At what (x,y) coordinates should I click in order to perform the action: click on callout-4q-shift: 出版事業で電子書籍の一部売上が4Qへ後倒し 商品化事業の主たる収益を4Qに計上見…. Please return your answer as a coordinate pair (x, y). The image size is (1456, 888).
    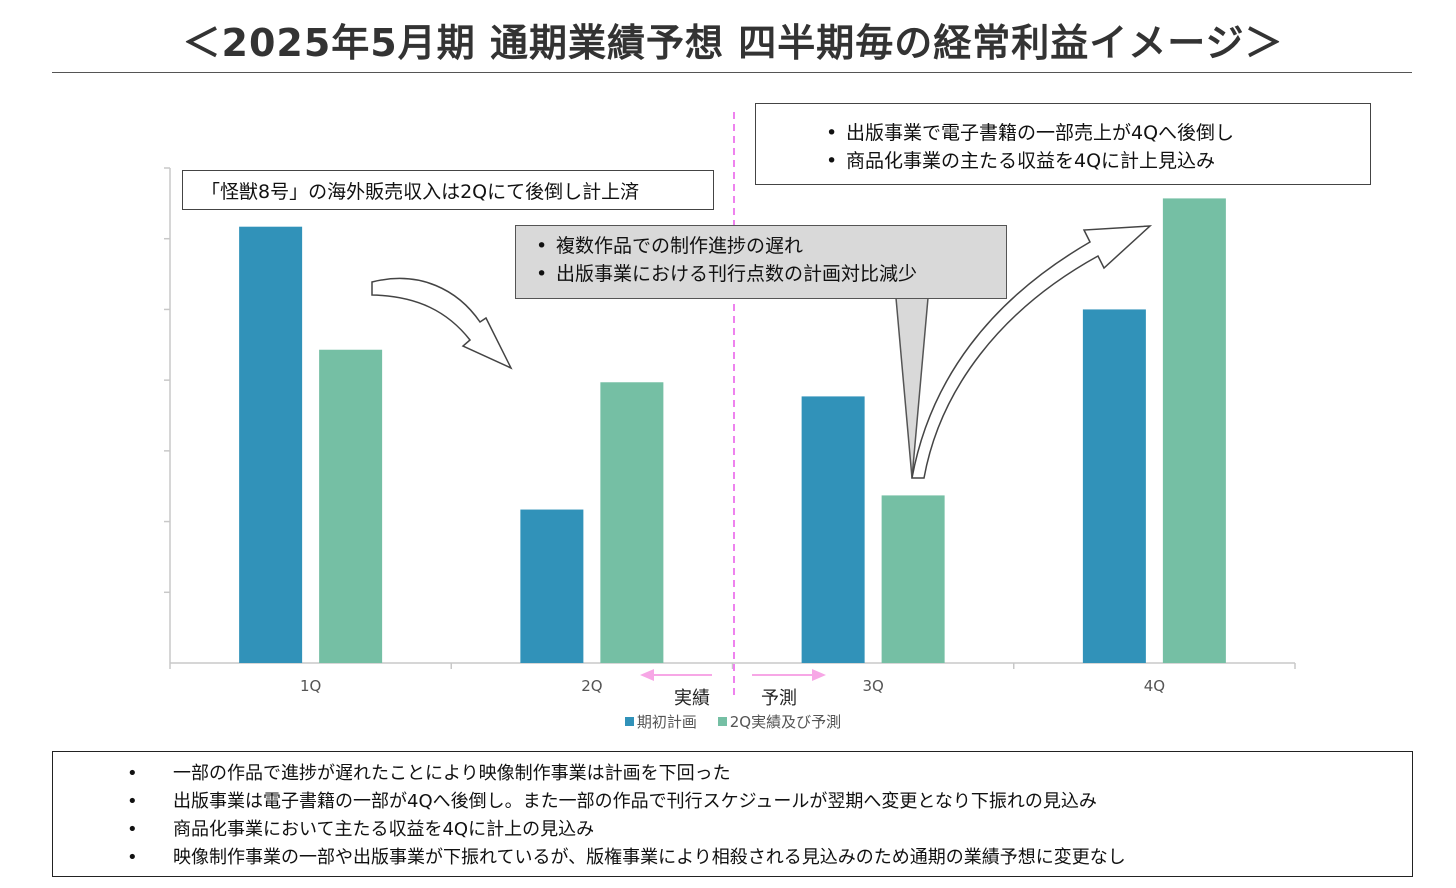
    Looking at the image, I should click on (1063, 144).